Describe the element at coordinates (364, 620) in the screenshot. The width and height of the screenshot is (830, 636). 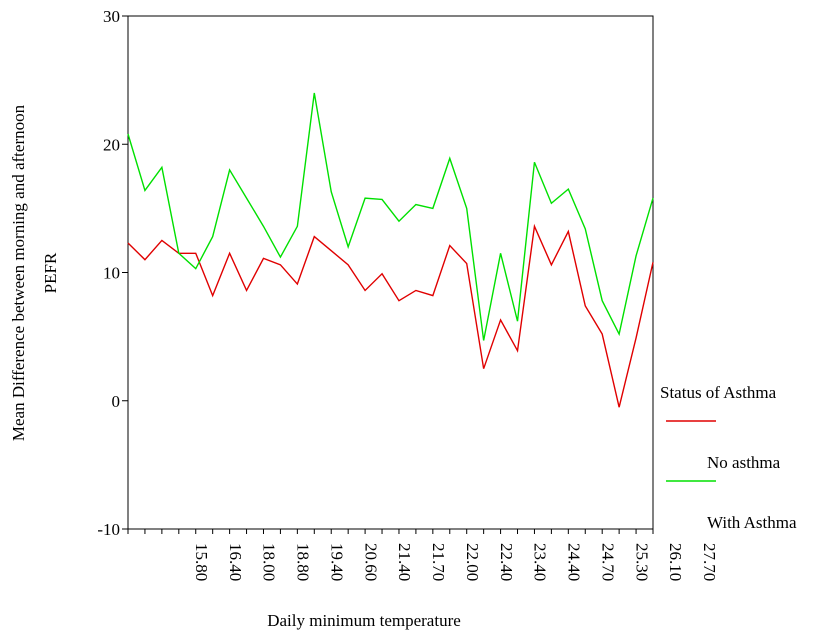
I see `x-axis-title: Daily minimum temperature` at that location.